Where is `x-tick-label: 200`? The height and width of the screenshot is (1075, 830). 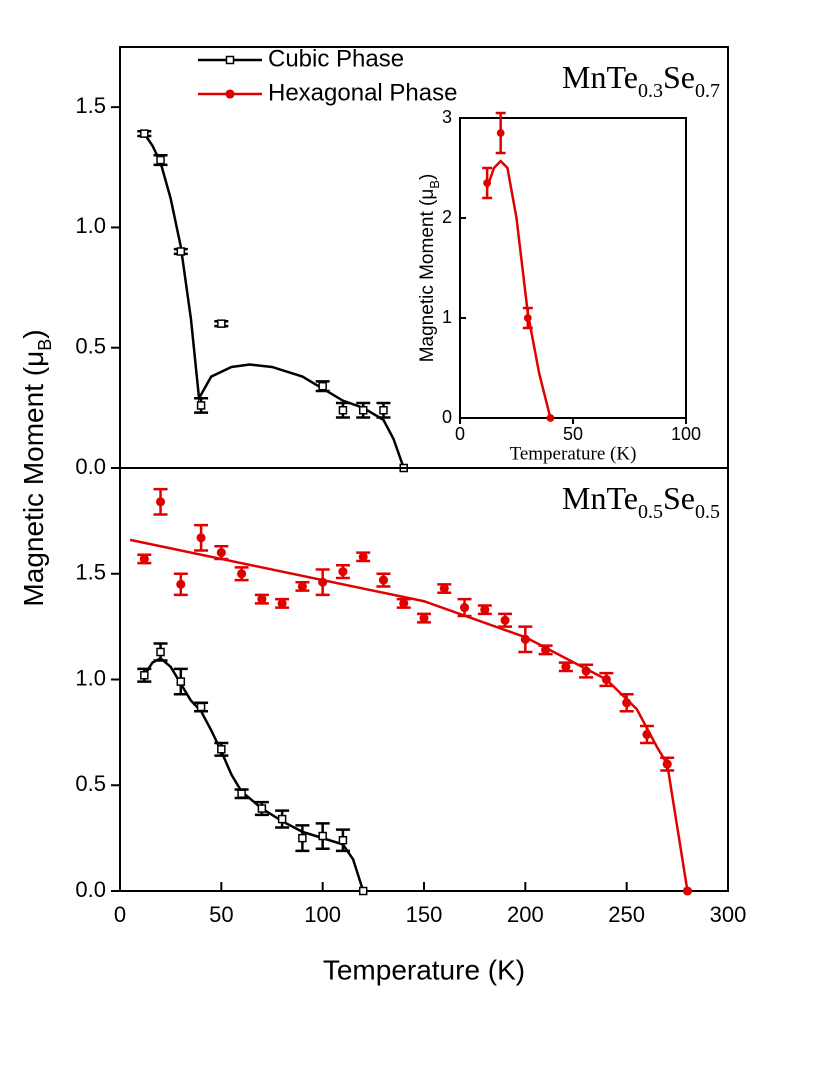
x-tick-label: 200 is located at coordinates (525, 914).